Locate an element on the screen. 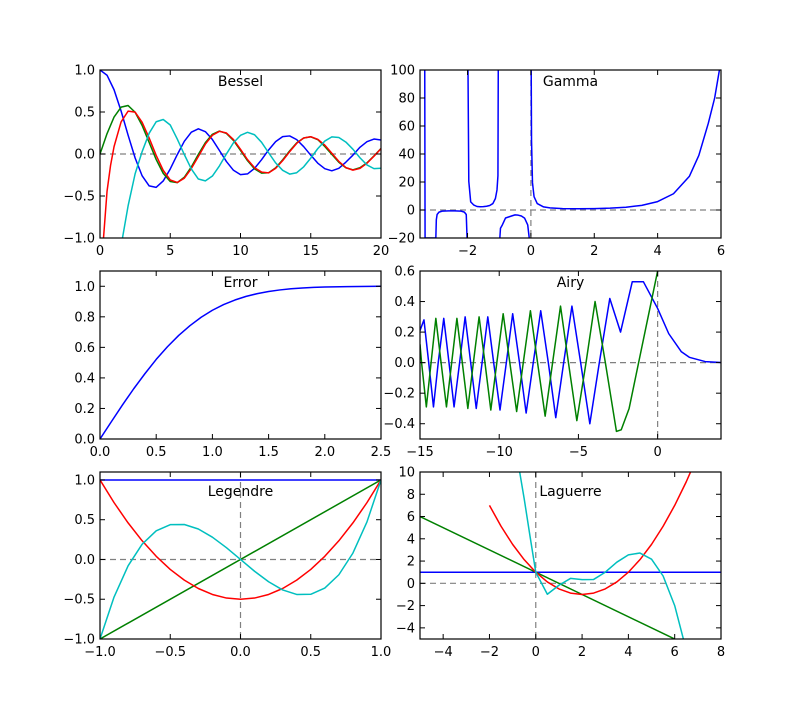 This screenshot has width=800, height=711. bessel-x-tick-label: 15 is located at coordinates (310, 251).